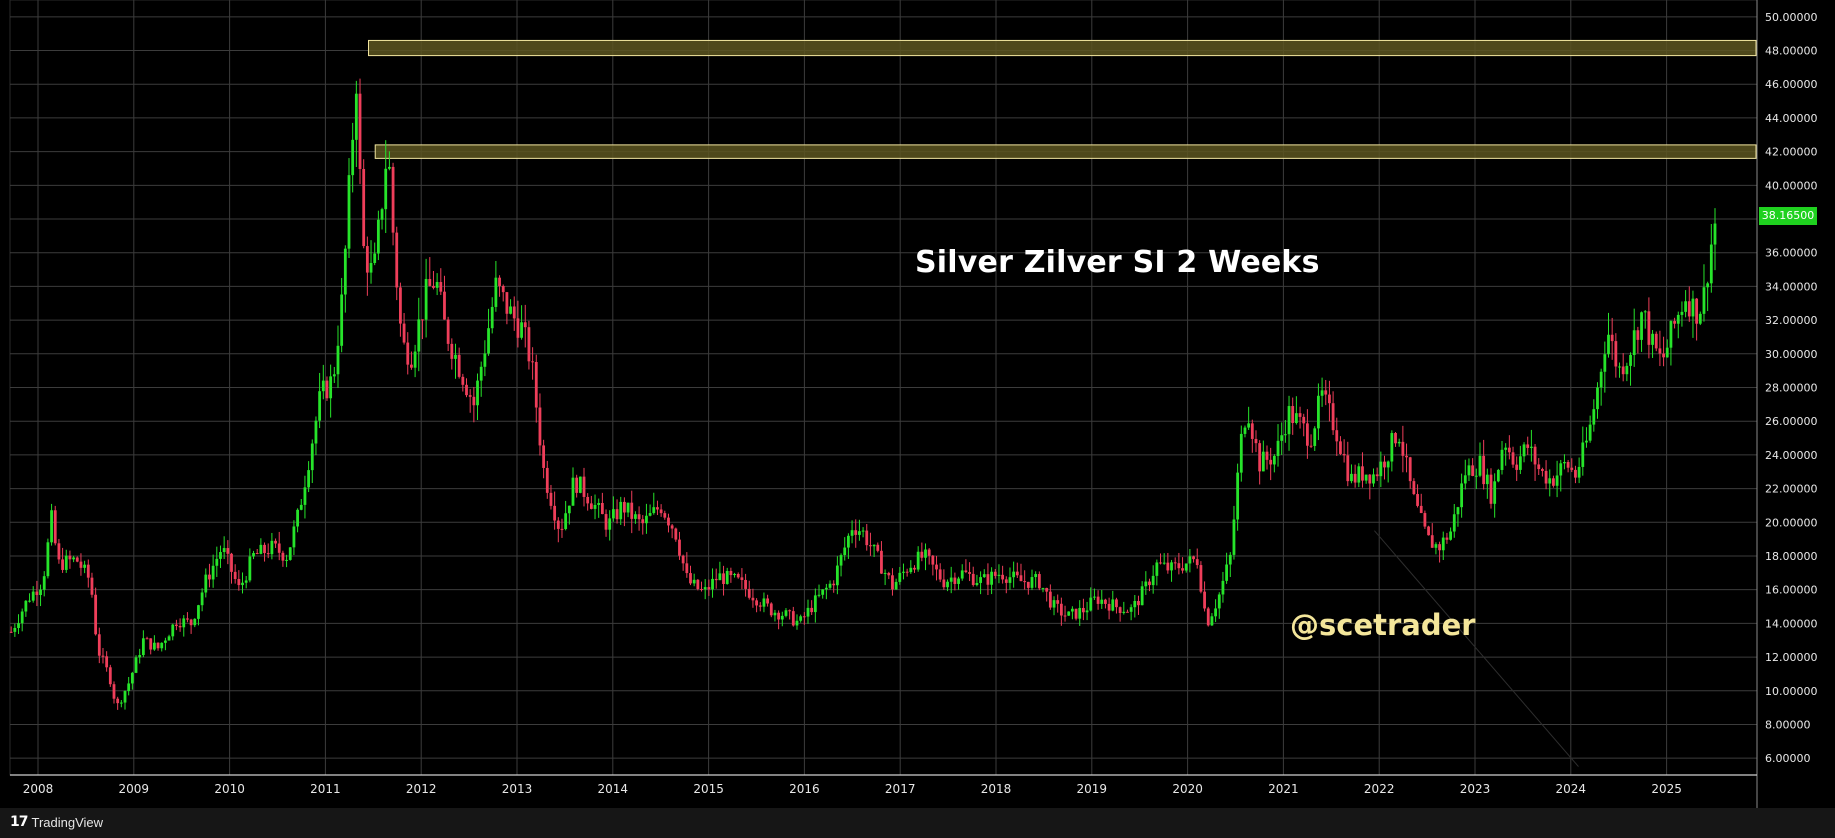 This screenshot has width=1835, height=838. Describe the element at coordinates (56, 822) in the screenshot. I see `tradingview-logo: 17 TradingView` at that location.